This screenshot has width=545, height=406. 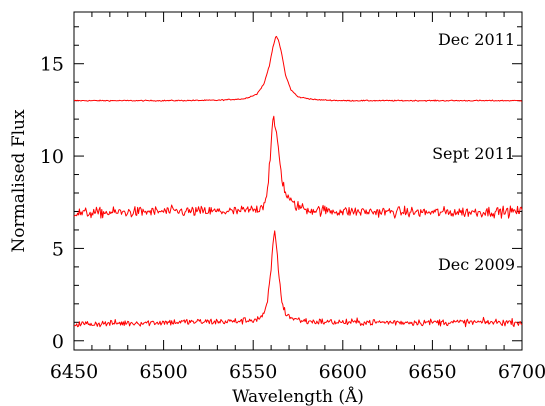 I want to click on series-labels: Dec 2011 Sept 2011 Dec 2009, so click(x=473, y=152).